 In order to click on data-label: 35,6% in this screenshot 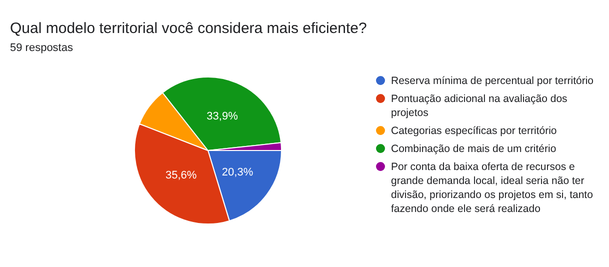, I will do `click(181, 176)`.